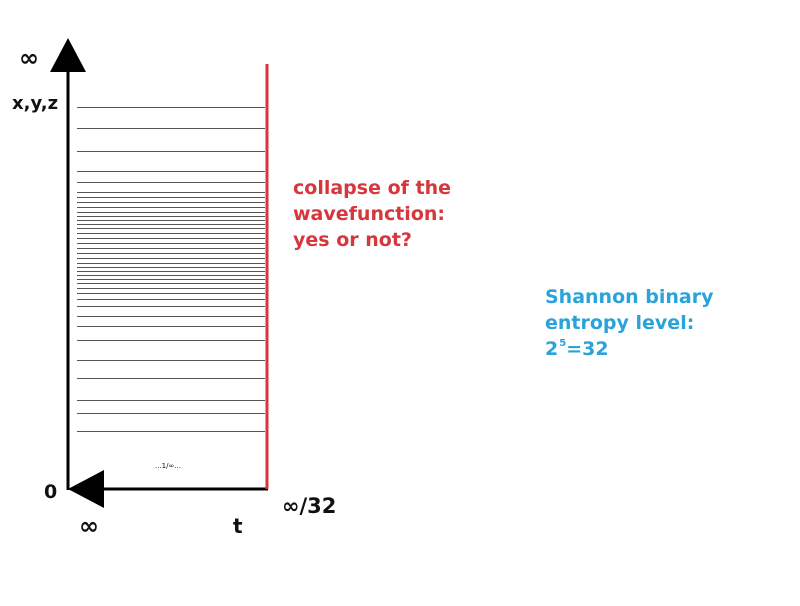 Image resolution: width=800 pixels, height=606 pixels. Describe the element at coordinates (563, 343) in the screenshot. I see `entropy-exponent: 5` at that location.